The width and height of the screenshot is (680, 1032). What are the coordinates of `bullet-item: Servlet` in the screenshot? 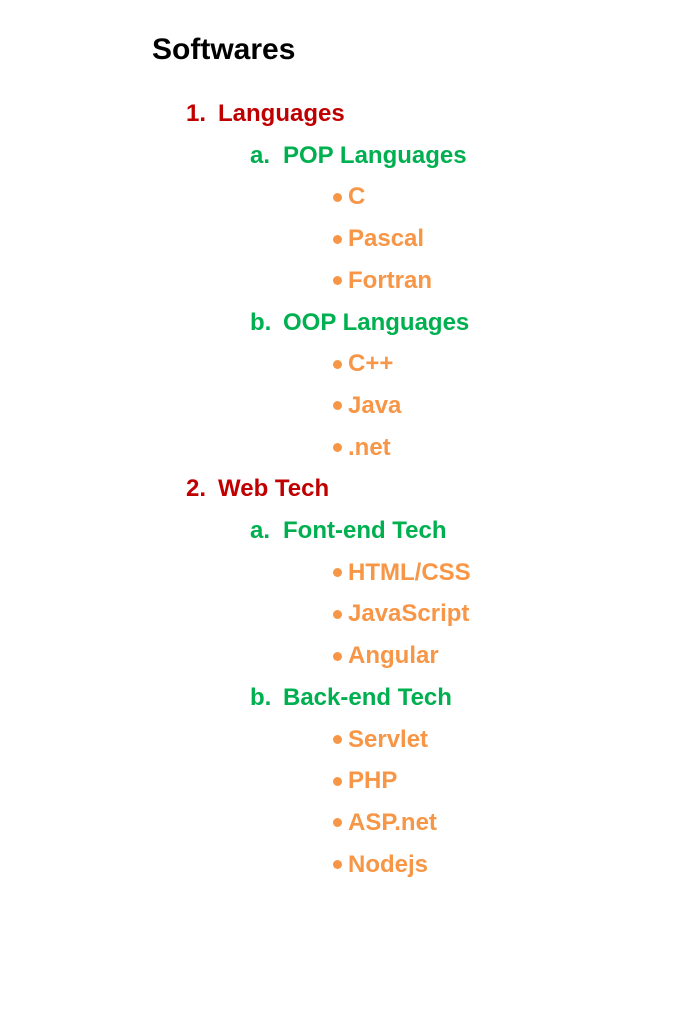 It's located at (380, 740).